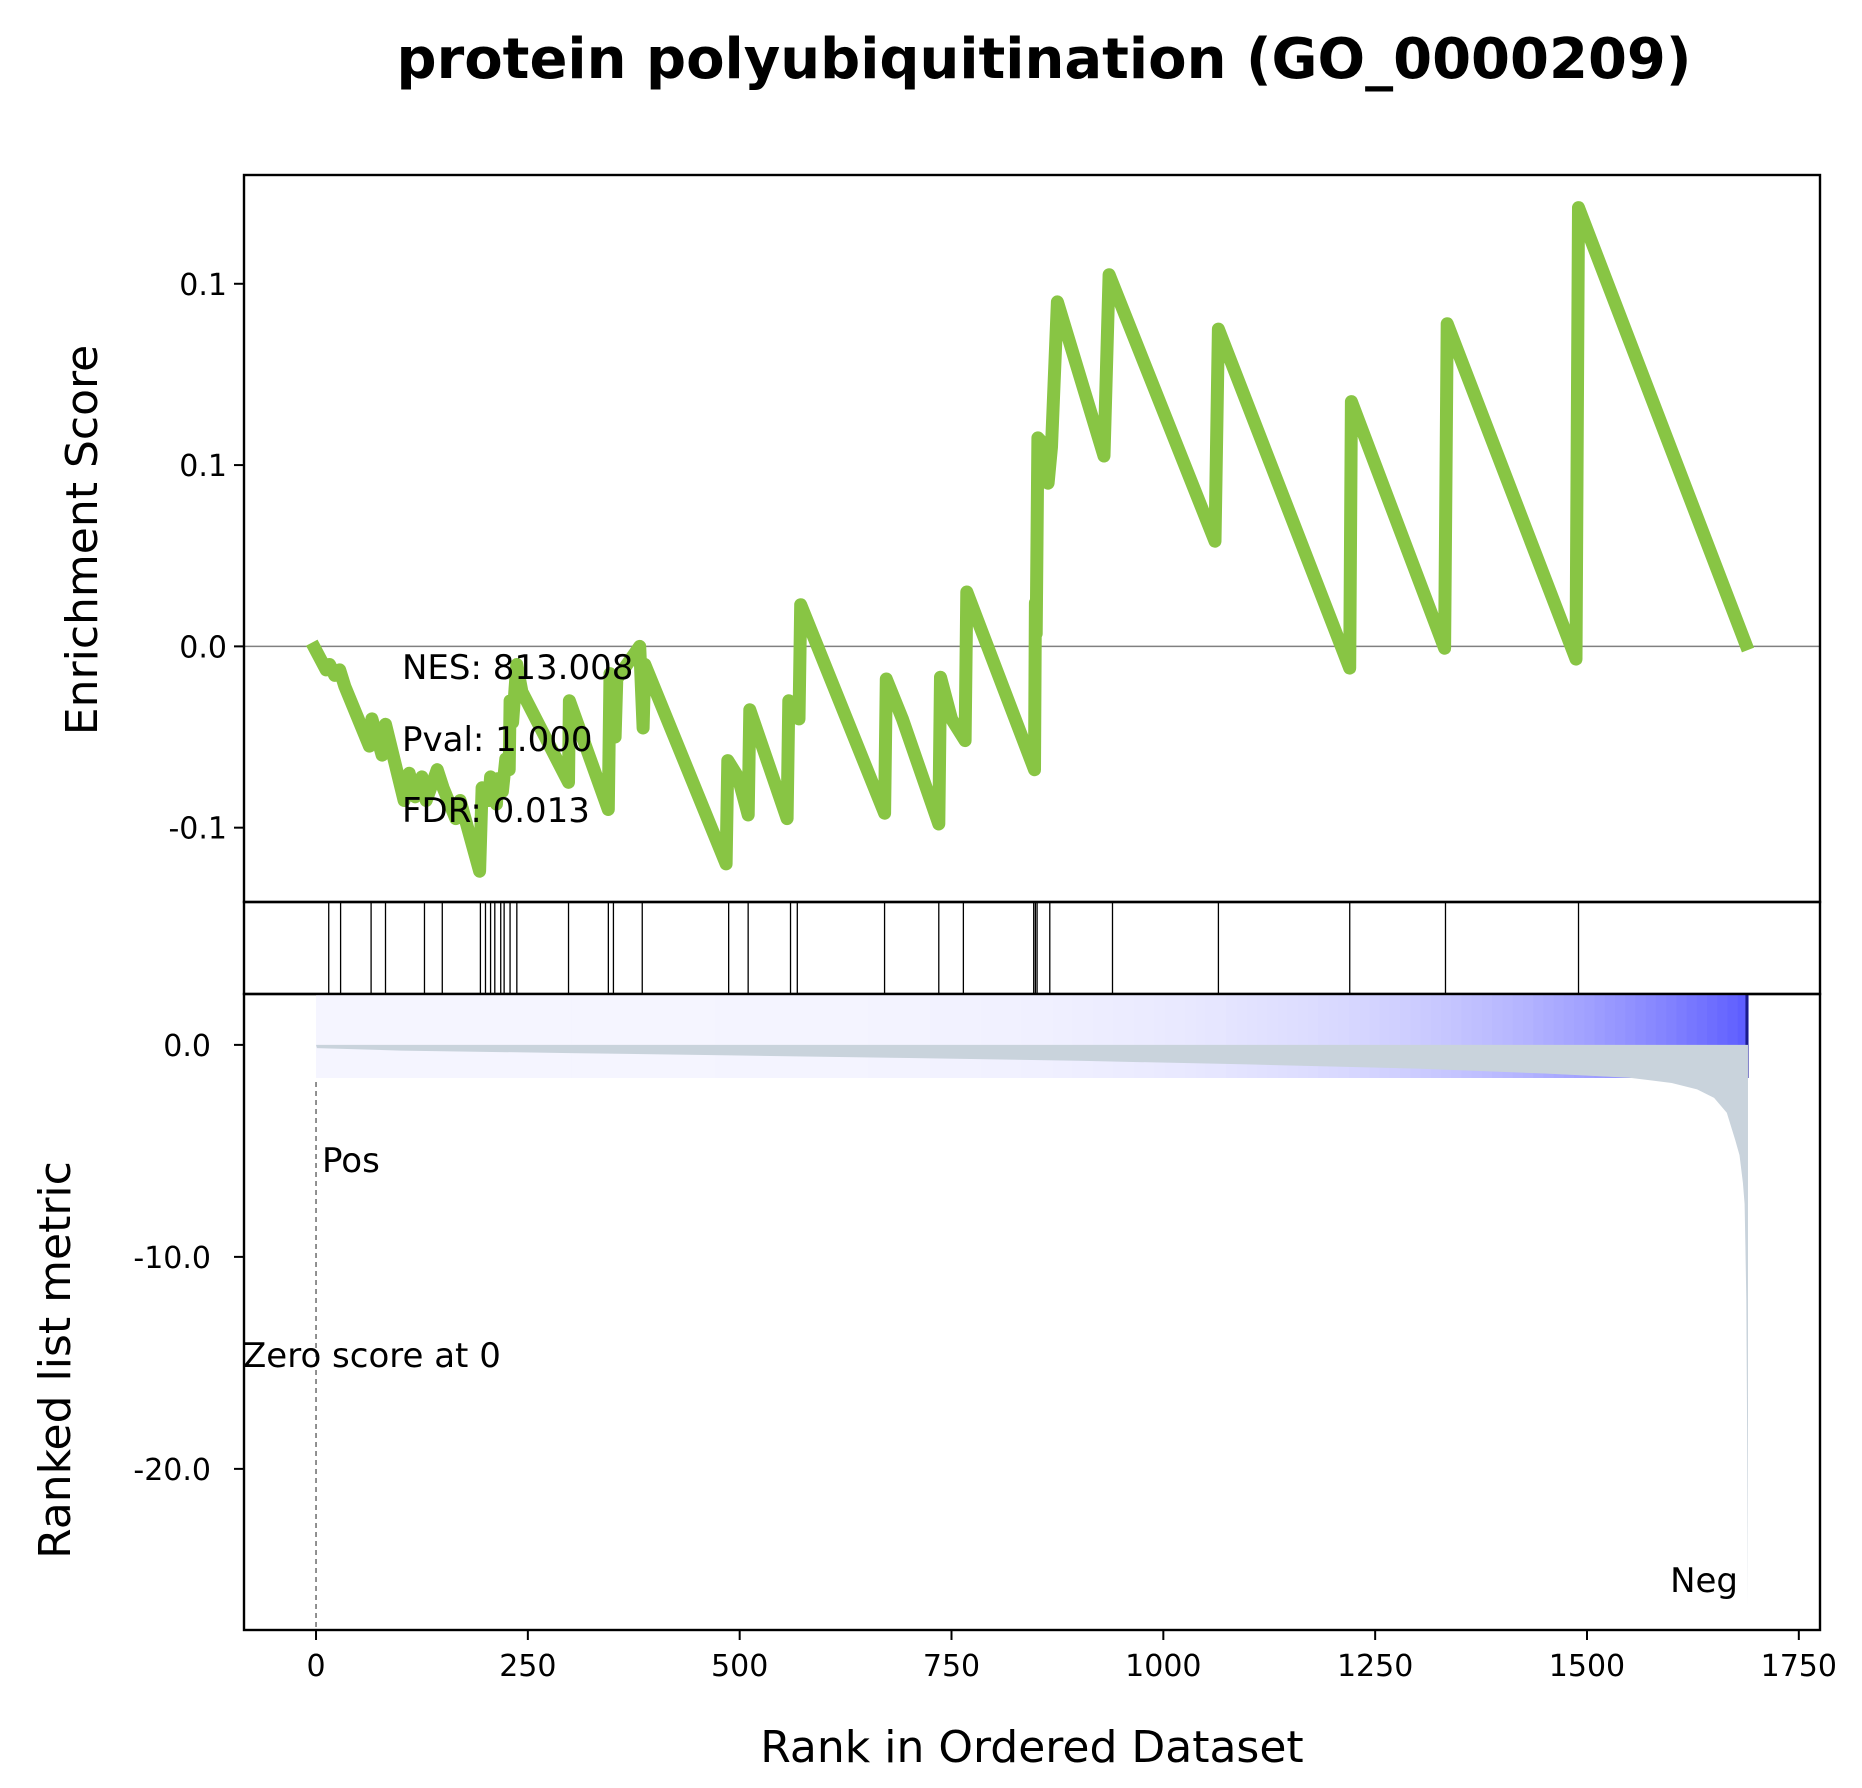  Describe the element at coordinates (1031, 1747) in the screenshot. I see `metric-xlabel: Rank in Ordered Dataset` at that location.